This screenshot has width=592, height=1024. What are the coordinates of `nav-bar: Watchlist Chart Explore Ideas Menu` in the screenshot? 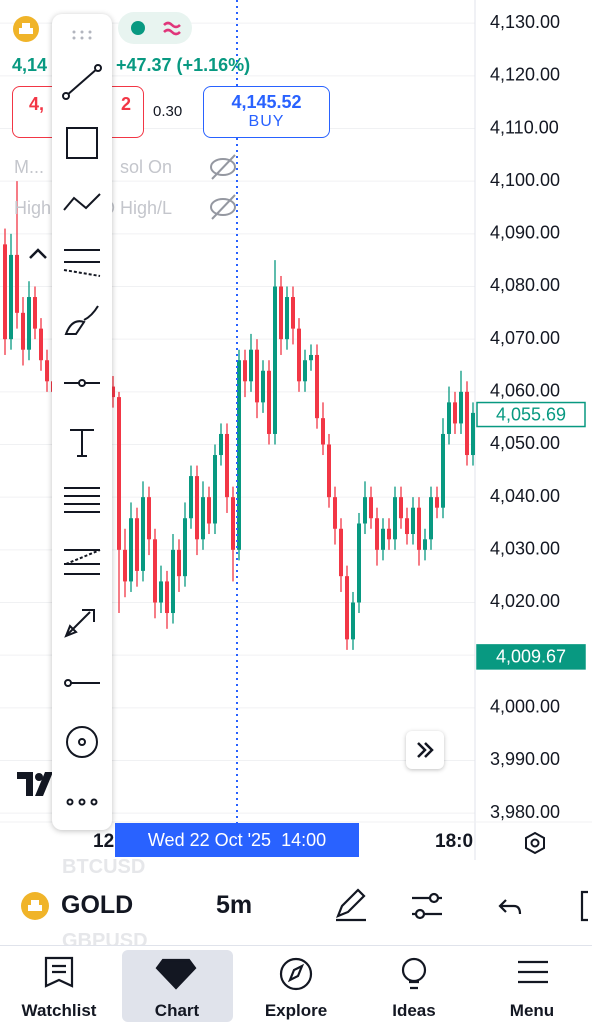 It's located at (296, 984).